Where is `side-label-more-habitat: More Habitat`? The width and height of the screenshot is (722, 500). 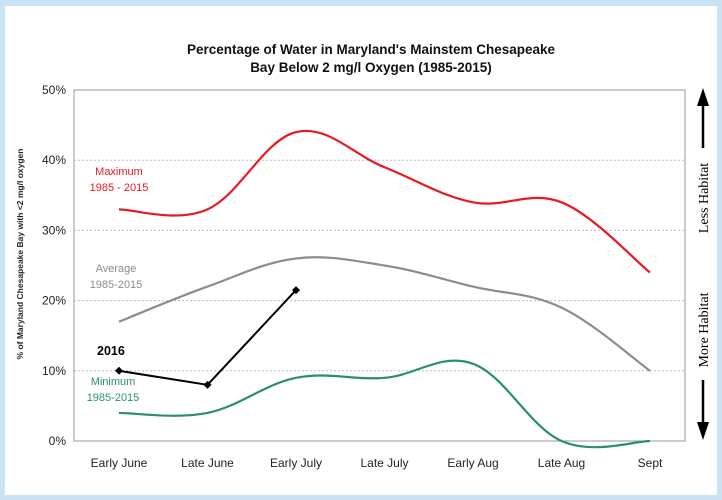
side-label-more-habitat: More Habitat is located at coordinates (704, 329).